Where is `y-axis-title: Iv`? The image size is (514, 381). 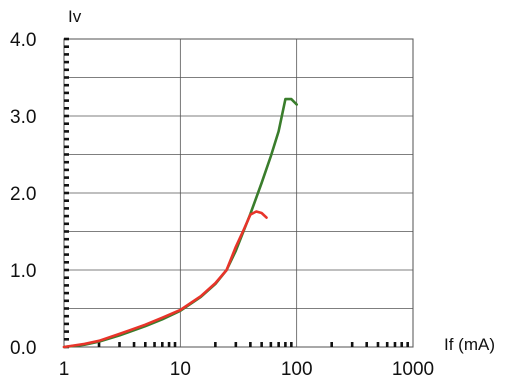 y-axis-title: Iv is located at coordinates (75, 16).